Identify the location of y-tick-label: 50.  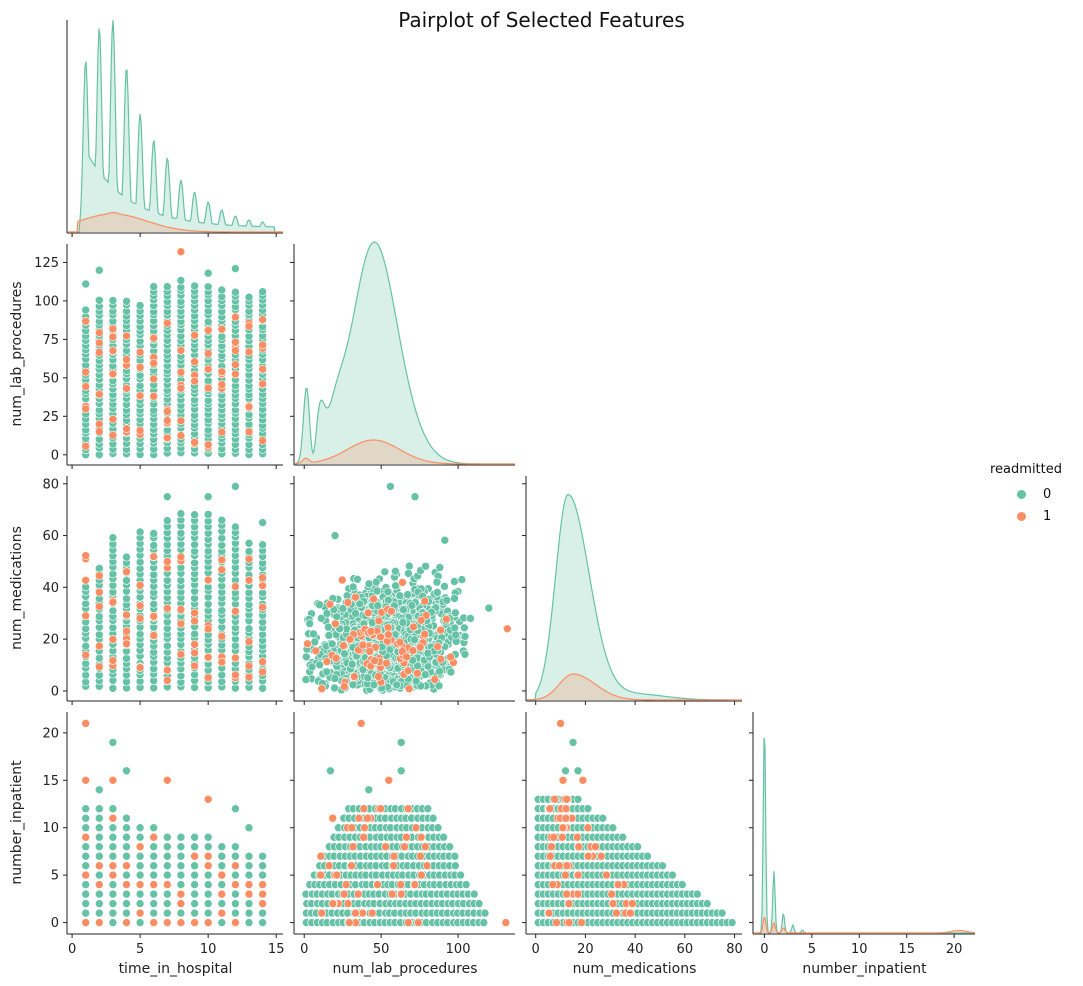
(50, 378).